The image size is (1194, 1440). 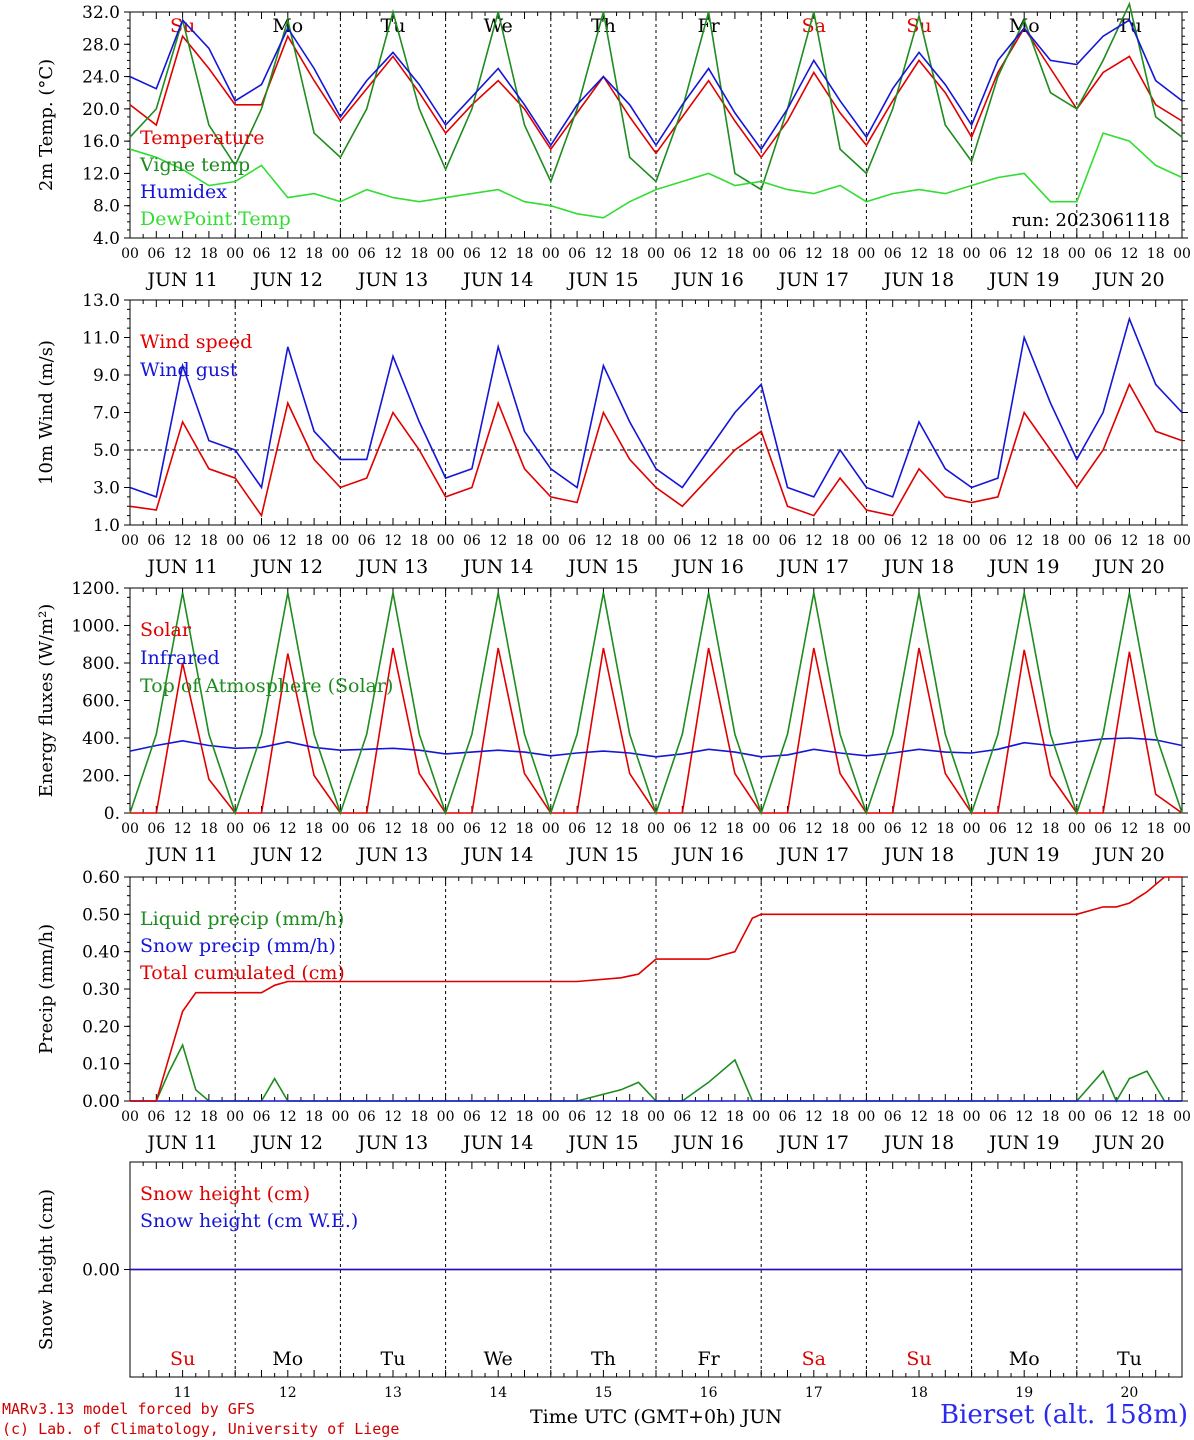 I want to click on y-tick-label: 0.40, so click(x=101, y=953).